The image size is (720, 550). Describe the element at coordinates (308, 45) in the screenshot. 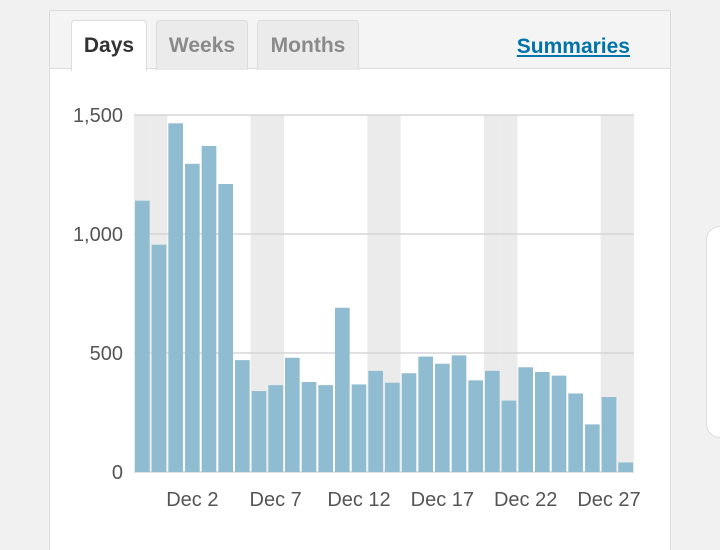

I see `tab-months: Months` at that location.